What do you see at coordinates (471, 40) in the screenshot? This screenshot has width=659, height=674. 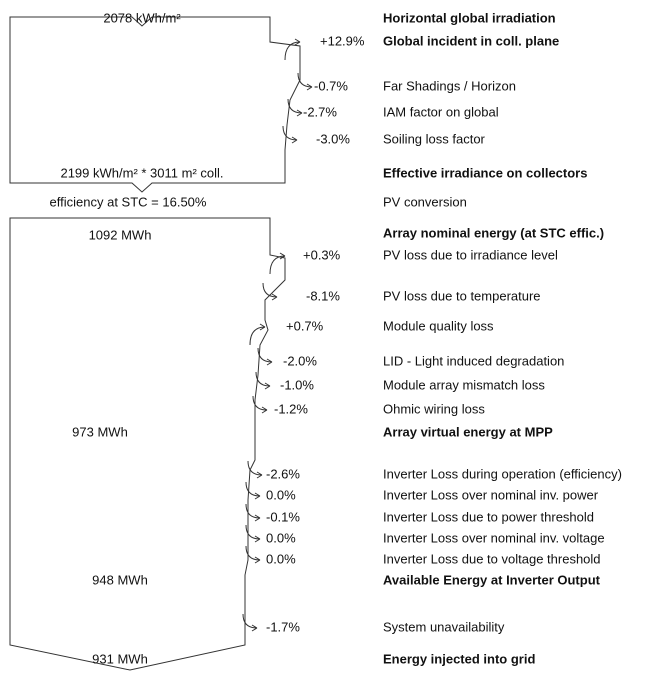 I see `row-label: Global incident in coll. plane` at bounding box center [471, 40].